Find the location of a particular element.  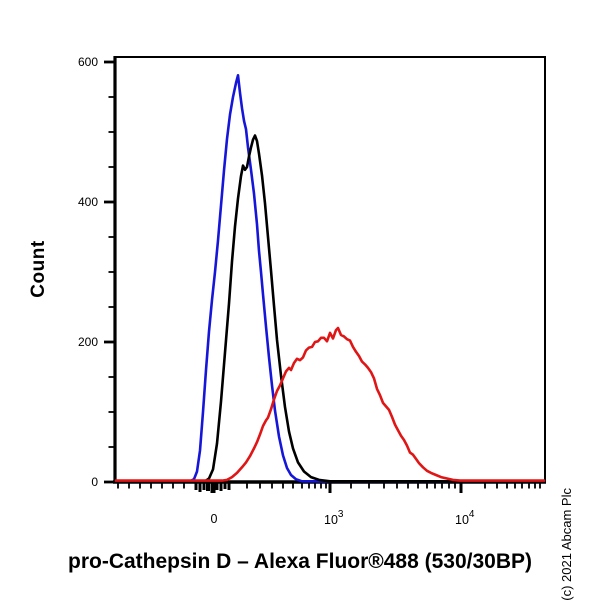

y-tick-label: 600 is located at coordinates (88, 62).